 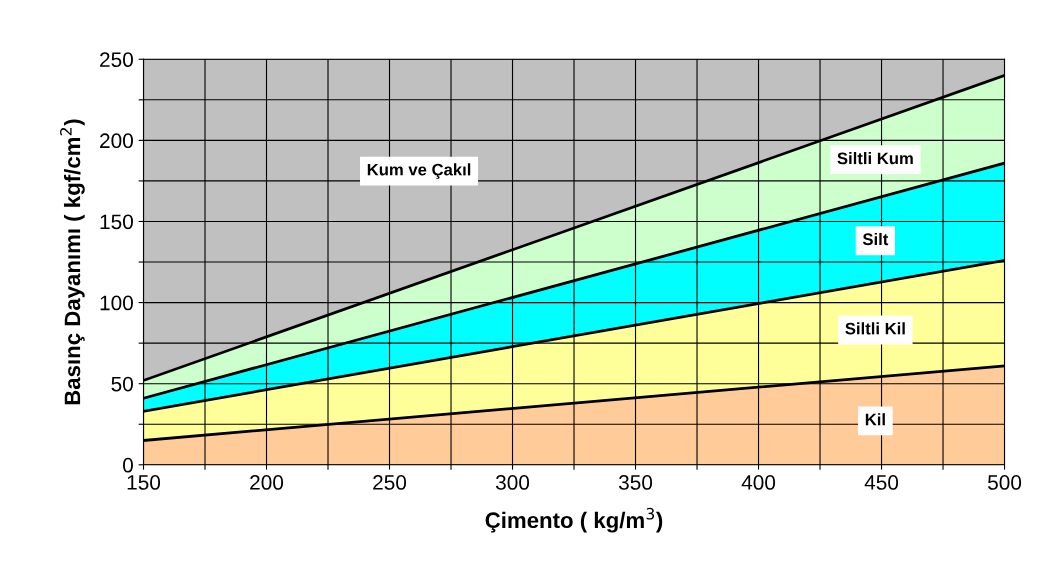 What do you see at coordinates (267, 482) in the screenshot?
I see `x-tick-label: 200` at bounding box center [267, 482].